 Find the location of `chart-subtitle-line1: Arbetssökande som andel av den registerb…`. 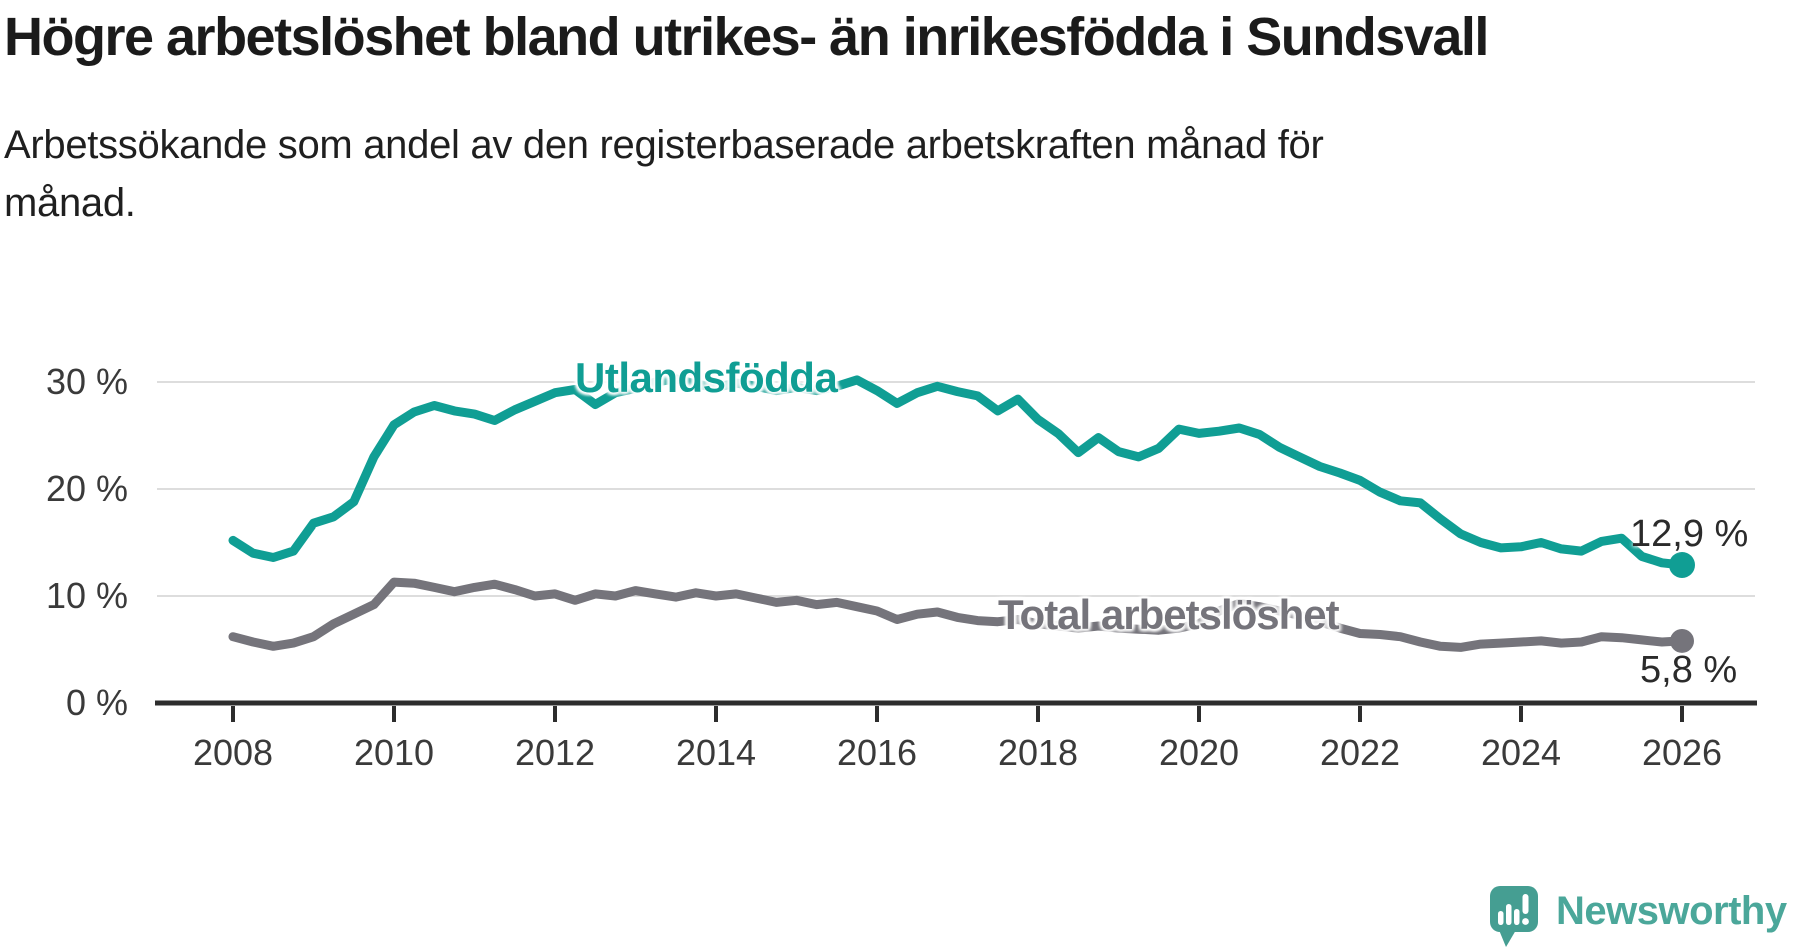

chart-subtitle-line1: Arbetssökande som andel av den registerb… is located at coordinates (664, 145).